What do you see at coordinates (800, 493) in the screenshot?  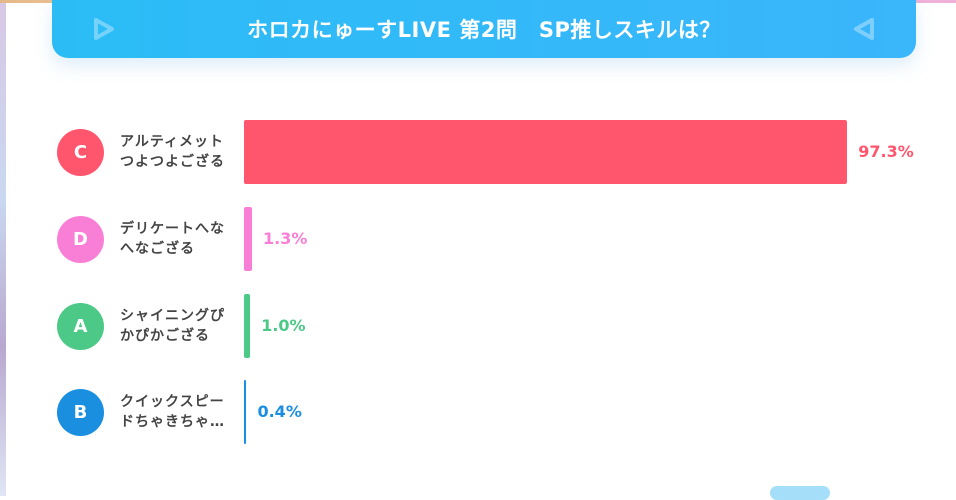 I see `decoration` at bounding box center [800, 493].